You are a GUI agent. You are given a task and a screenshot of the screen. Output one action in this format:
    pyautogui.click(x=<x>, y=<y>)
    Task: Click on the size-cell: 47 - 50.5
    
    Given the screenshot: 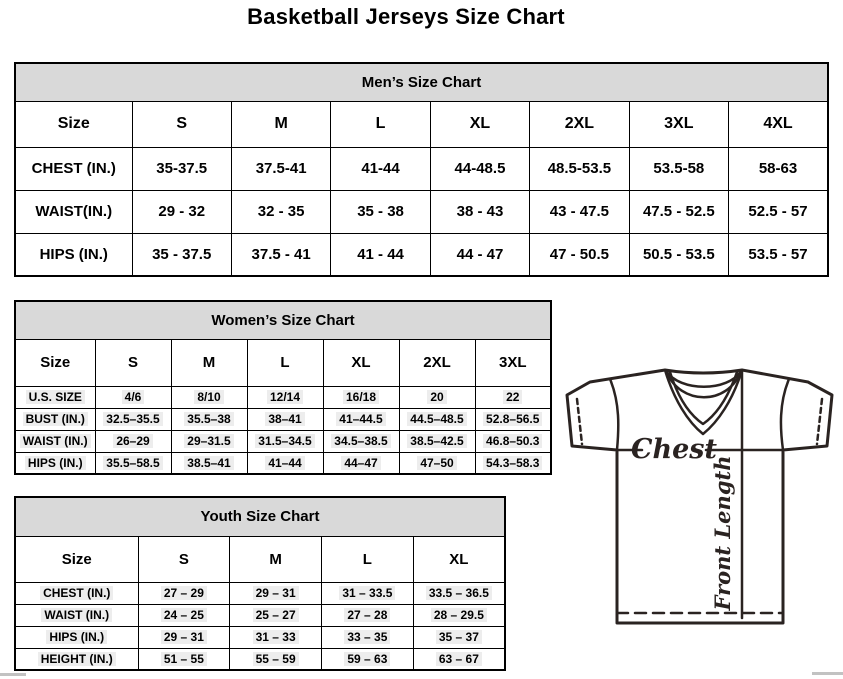 What is the action you would take?
    pyautogui.click(x=579, y=254)
    